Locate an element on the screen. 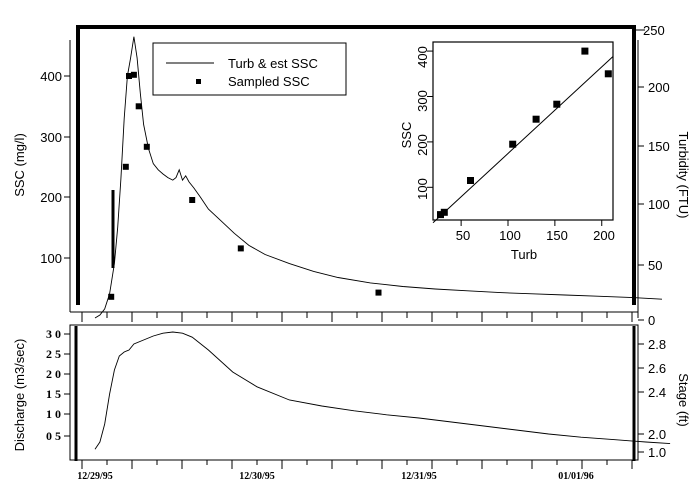 Image resolution: width=694 pixels, height=492 pixels. lower-right-ticks: 1.0 2.0 2.4 2.6 2.8 is located at coordinates (652, 398).